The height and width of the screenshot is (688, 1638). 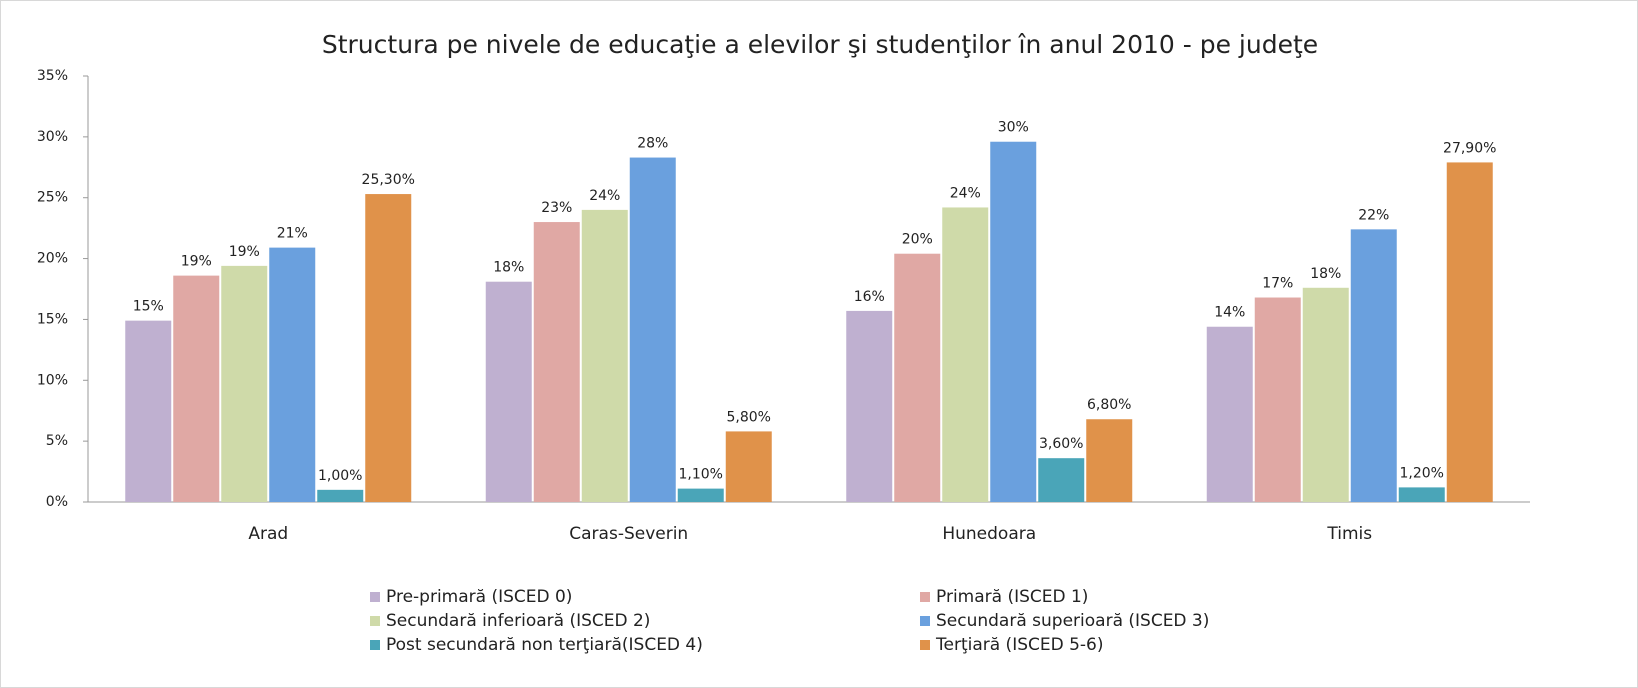 What do you see at coordinates (1019, 645) in the screenshot?
I see `legend-label: Terţiară (ISCED 5-6)` at bounding box center [1019, 645].